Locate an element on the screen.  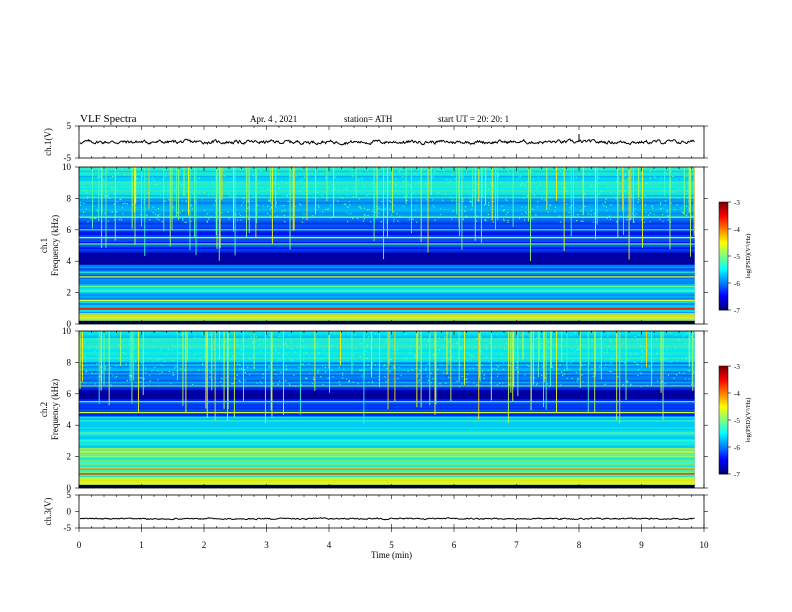
x-axis-label: Time (min) is located at coordinates (391, 555).